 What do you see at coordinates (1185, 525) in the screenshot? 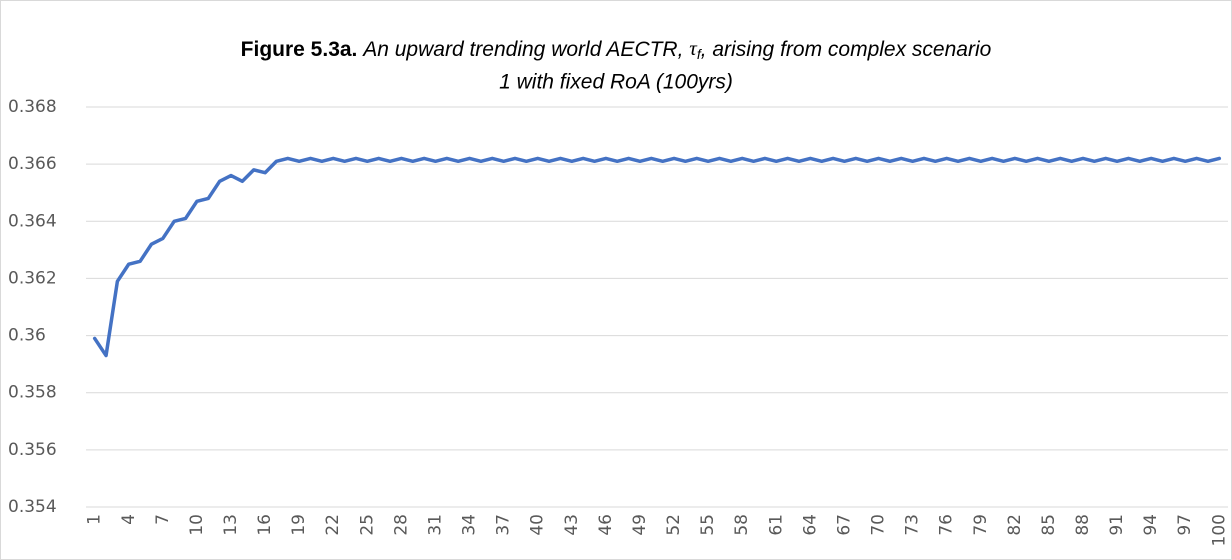
I see `x-tick-label: 97` at bounding box center [1185, 525].